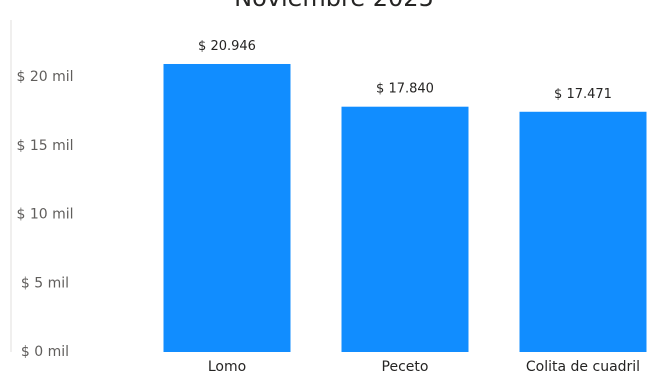 This screenshot has width=655, height=376. What do you see at coordinates (227, 46) in the screenshot?
I see `data-label: $ 20.946` at bounding box center [227, 46].